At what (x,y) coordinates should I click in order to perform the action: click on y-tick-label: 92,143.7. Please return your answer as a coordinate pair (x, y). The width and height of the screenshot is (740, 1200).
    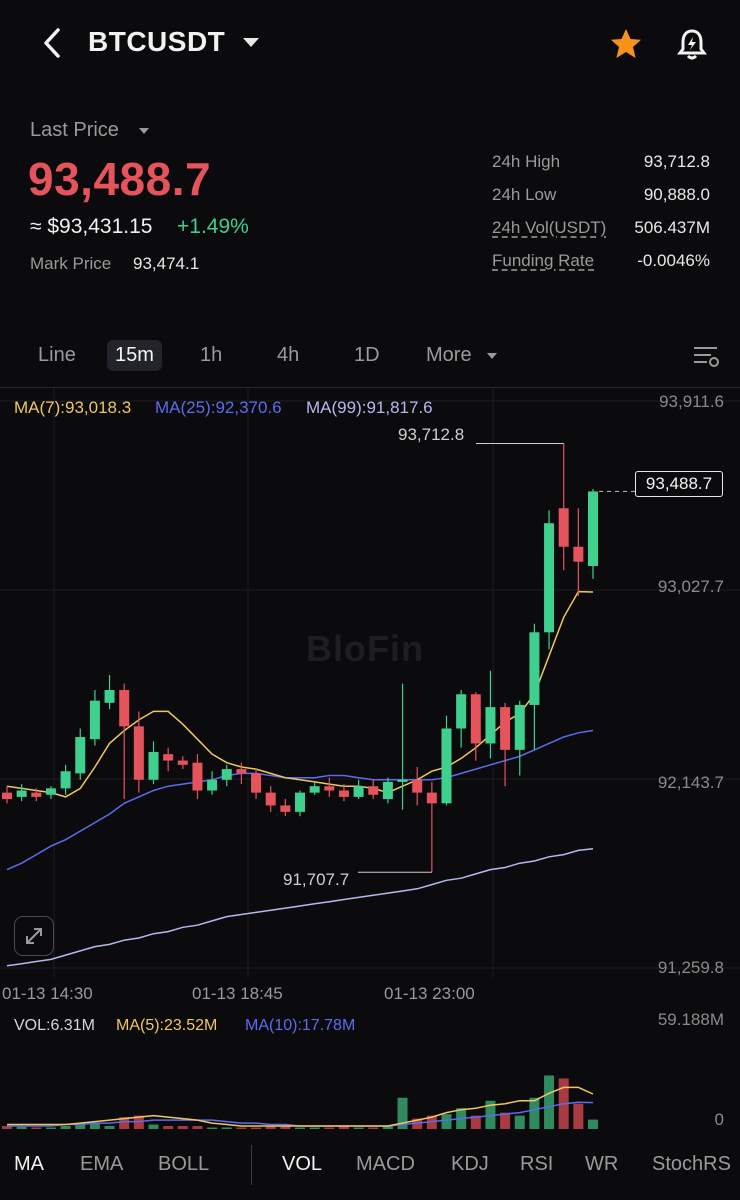
    Looking at the image, I should click on (690, 782).